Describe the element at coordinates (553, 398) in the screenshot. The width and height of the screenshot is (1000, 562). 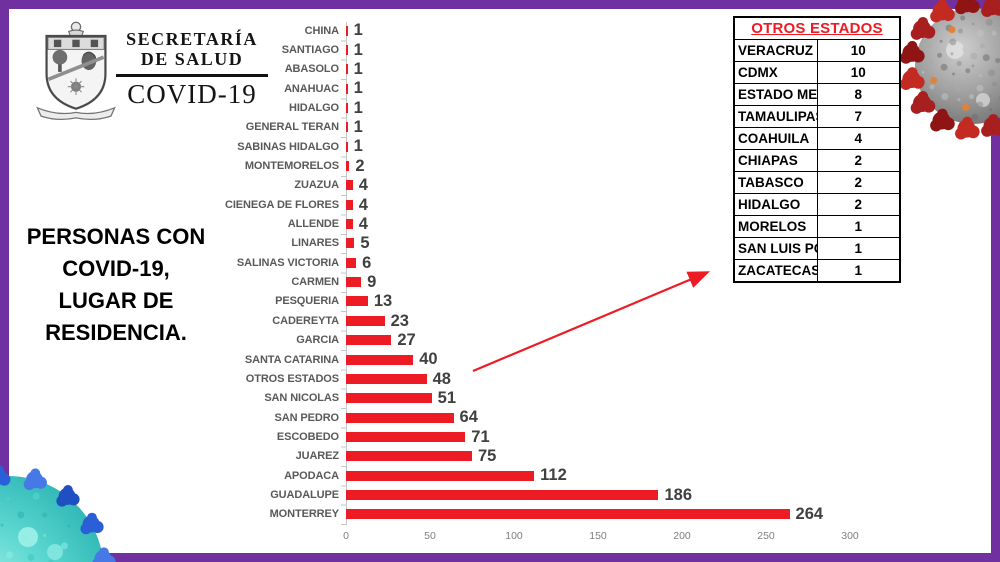
I see `chart-row: SAN NICOLAS 51` at that location.